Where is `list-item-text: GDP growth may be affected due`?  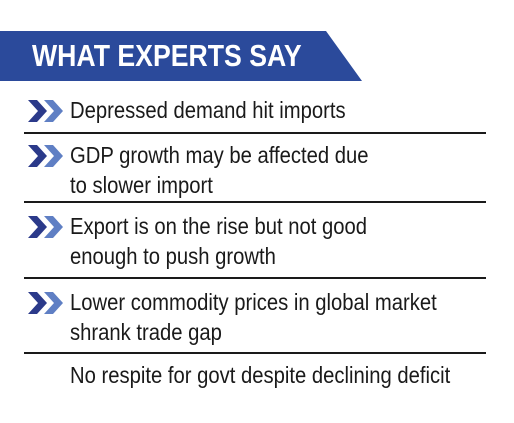
list-item-text: GDP growth may be affected due is located at coordinates (219, 155).